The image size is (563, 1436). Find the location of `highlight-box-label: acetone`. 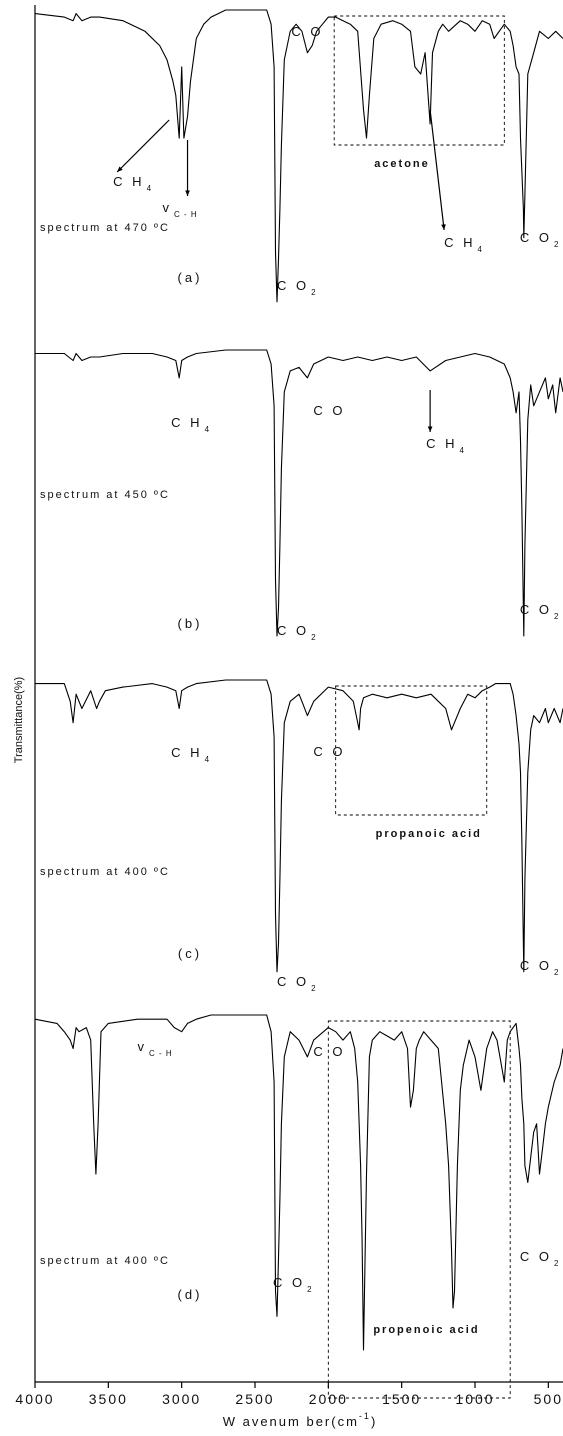

highlight-box-label: acetone is located at coordinates (402, 164).